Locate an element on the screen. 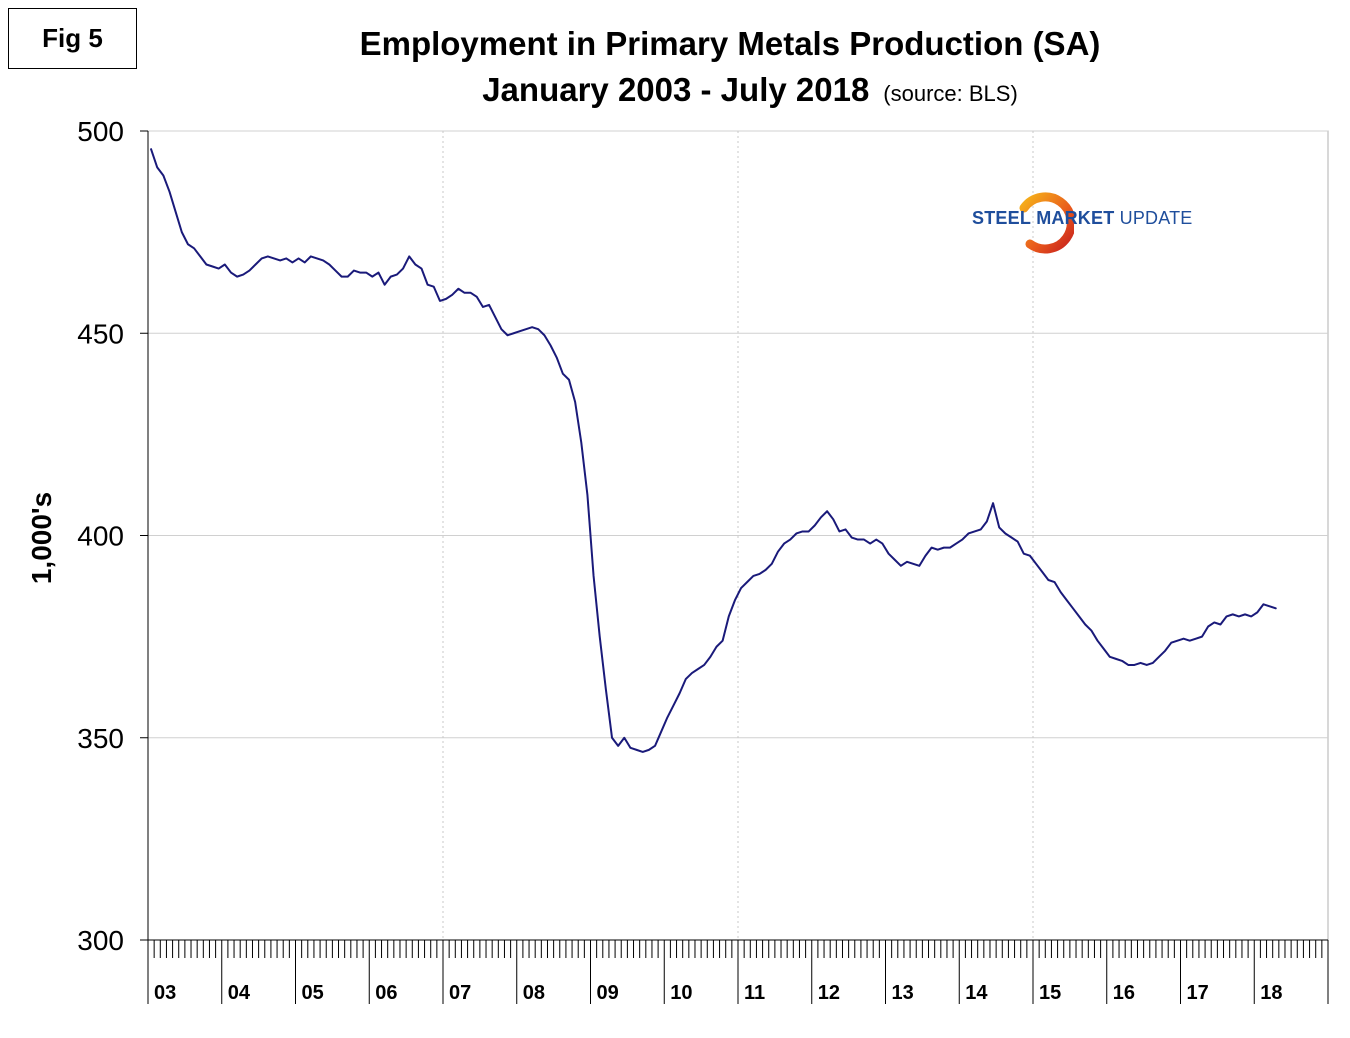 The height and width of the screenshot is (1038, 1350). figure-label: Fig 5 is located at coordinates (72, 38).